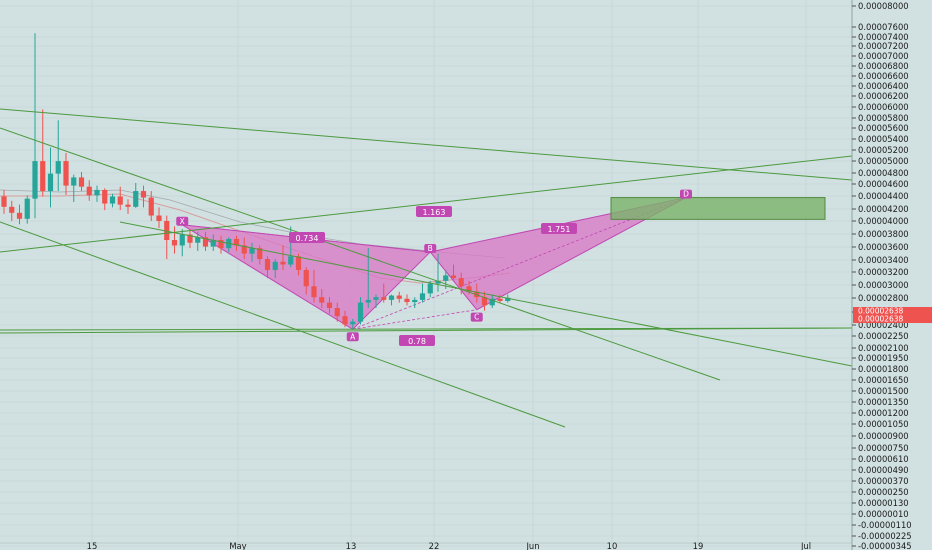 This screenshot has height=550, width=932. I want to click on time-tick-label: Jul, so click(805, 545).